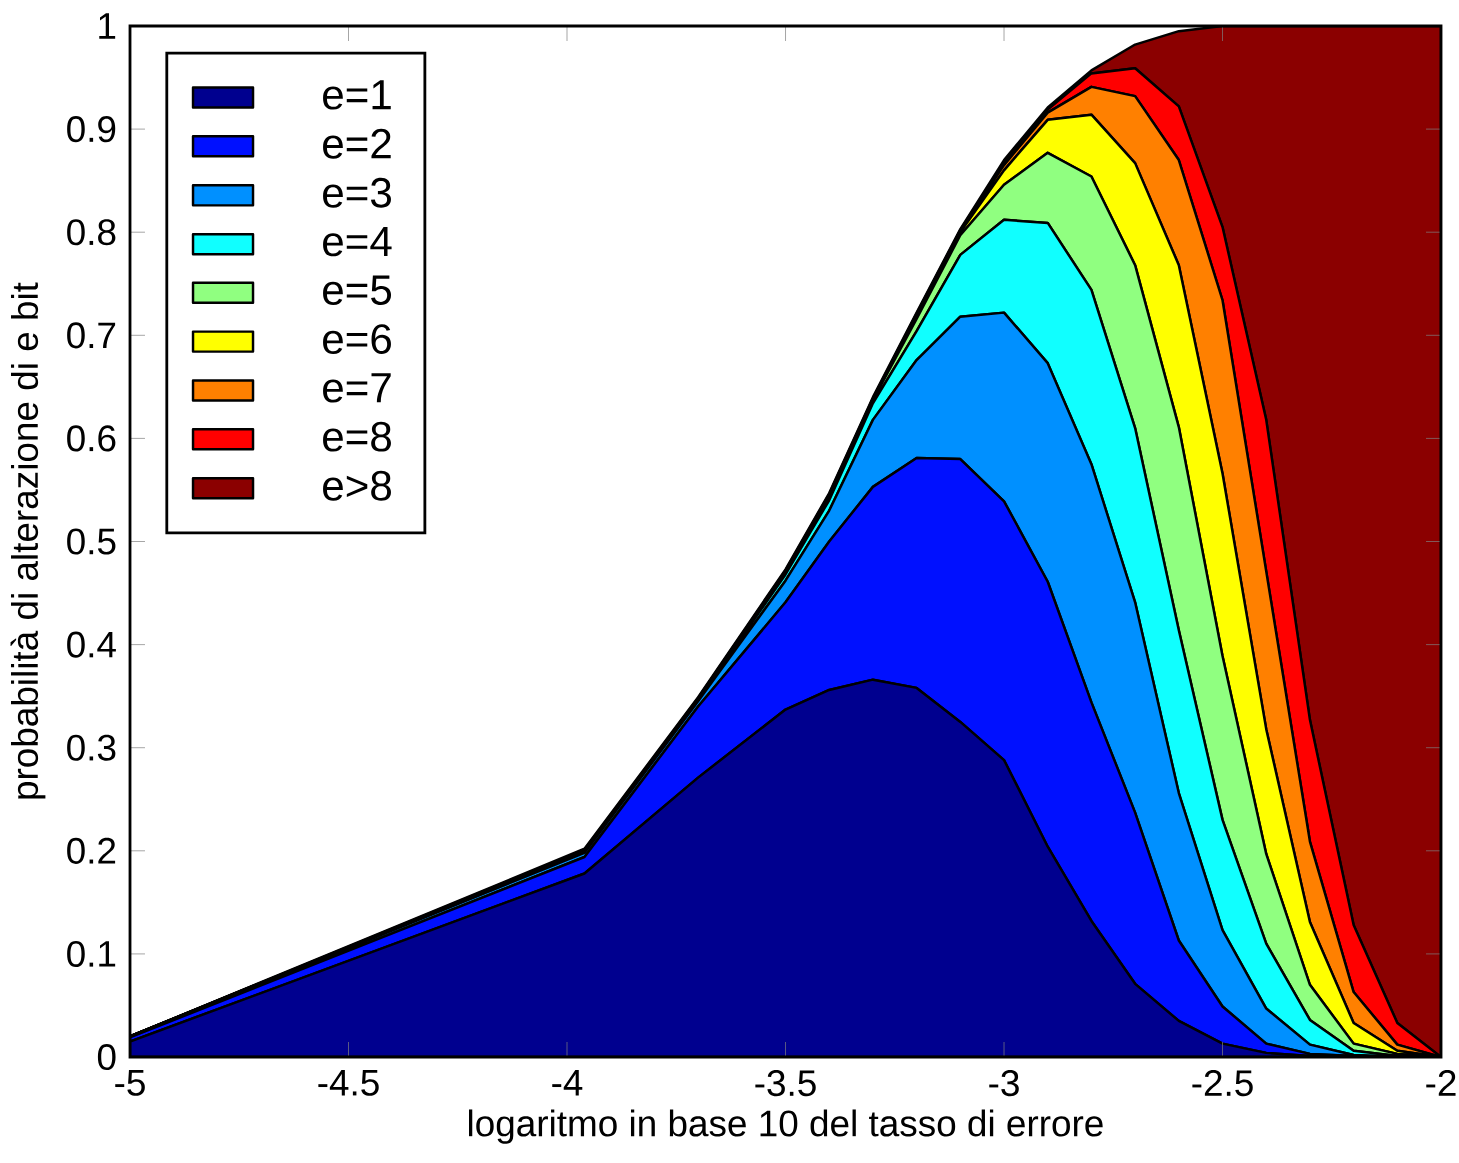 This screenshot has width=1459, height=1163. What do you see at coordinates (357, 95) in the screenshot?
I see `legend-label: e=1` at bounding box center [357, 95].